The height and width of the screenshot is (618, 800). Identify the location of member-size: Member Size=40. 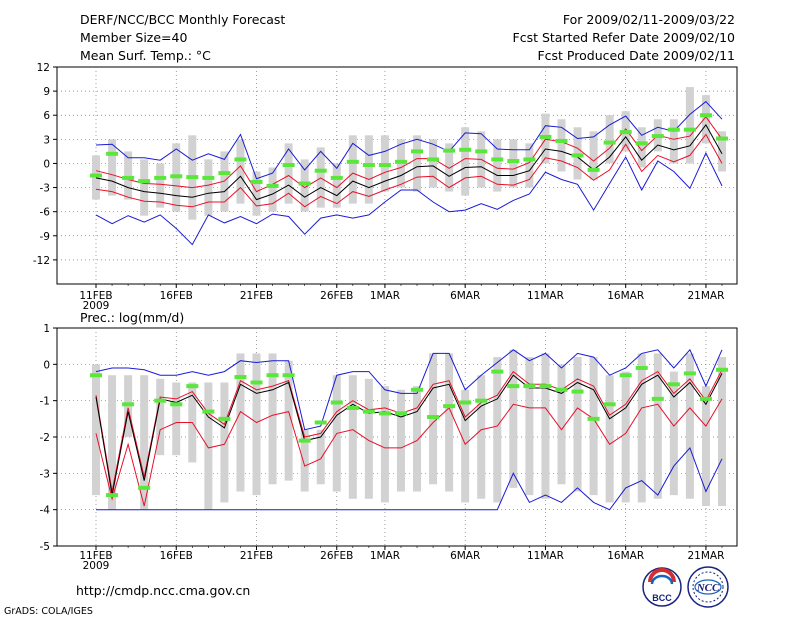
(133, 37).